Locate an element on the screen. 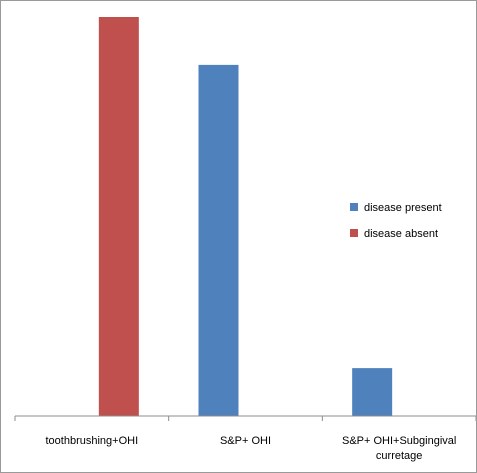 This screenshot has height=473, width=477. legend: disease present disease absent is located at coordinates (396, 221).